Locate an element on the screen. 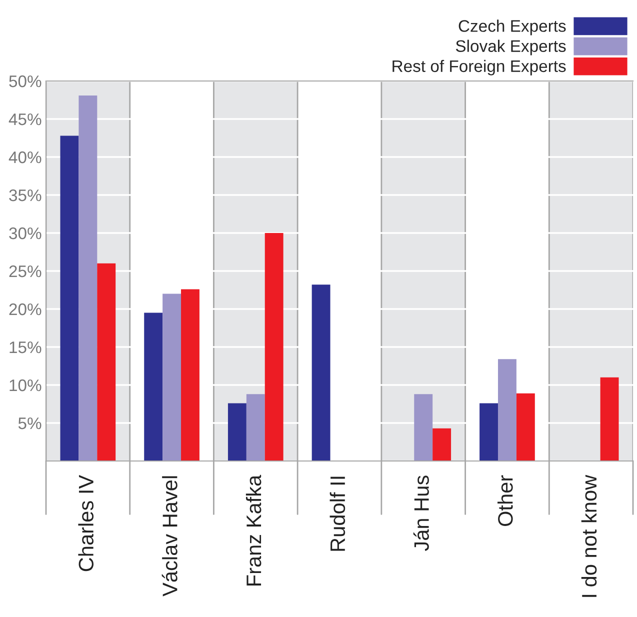 This screenshot has width=637, height=617. y-tick-label: 10% is located at coordinates (26, 385).